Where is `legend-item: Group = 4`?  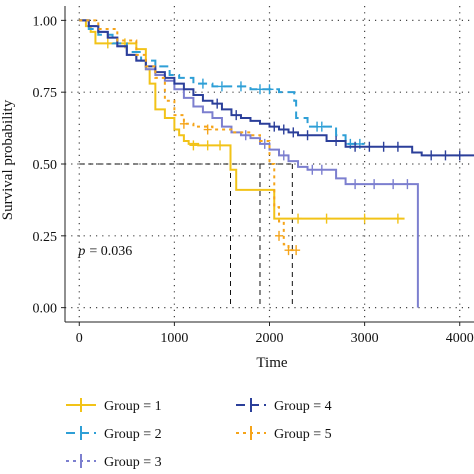
legend-item: Group = 4 is located at coordinates (284, 406).